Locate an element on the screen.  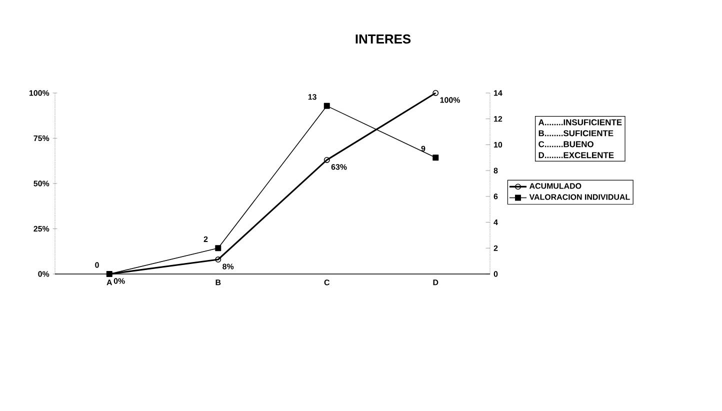
chart-title: INTERES is located at coordinates (383, 39).